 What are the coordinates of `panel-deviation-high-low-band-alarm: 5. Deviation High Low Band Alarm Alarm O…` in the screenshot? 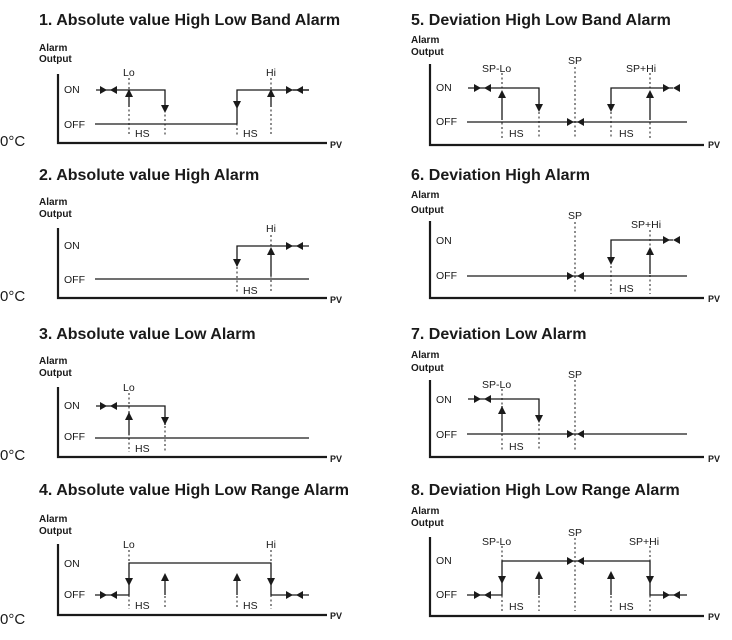 It's located at (571, 91).